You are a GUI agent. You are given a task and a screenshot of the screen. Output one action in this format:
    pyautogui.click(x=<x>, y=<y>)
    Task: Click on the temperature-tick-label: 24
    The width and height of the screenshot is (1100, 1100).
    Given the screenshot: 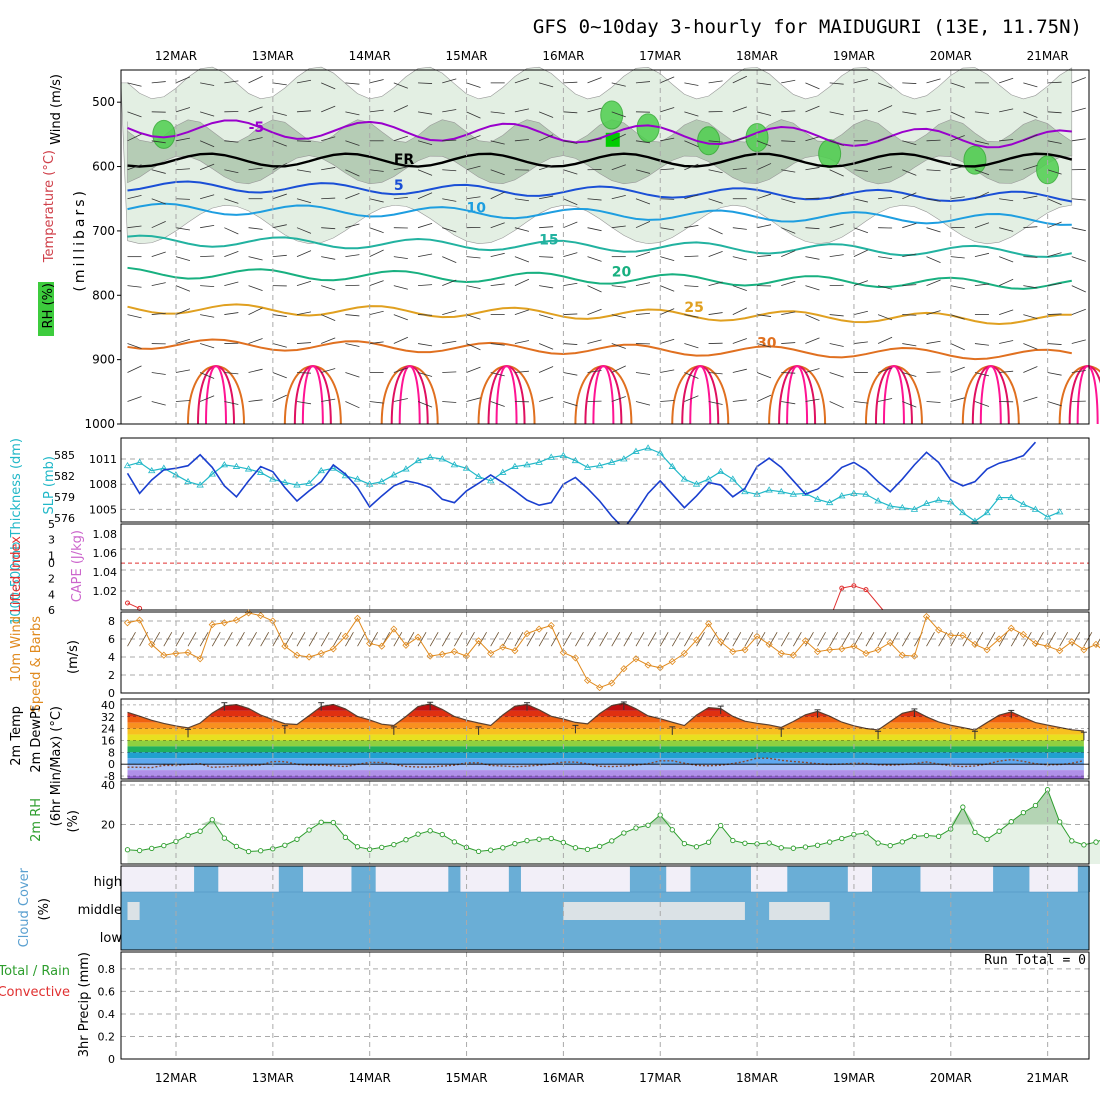 What is the action you would take?
    pyautogui.click(x=108, y=729)
    